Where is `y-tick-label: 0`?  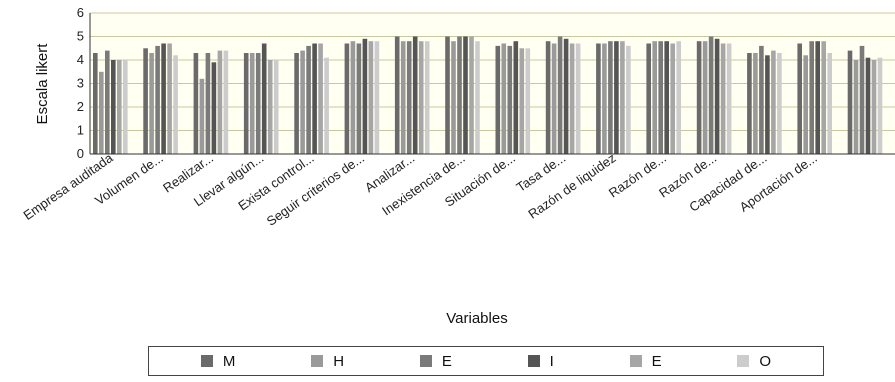
y-tick-label: 0 is located at coordinates (80, 153).